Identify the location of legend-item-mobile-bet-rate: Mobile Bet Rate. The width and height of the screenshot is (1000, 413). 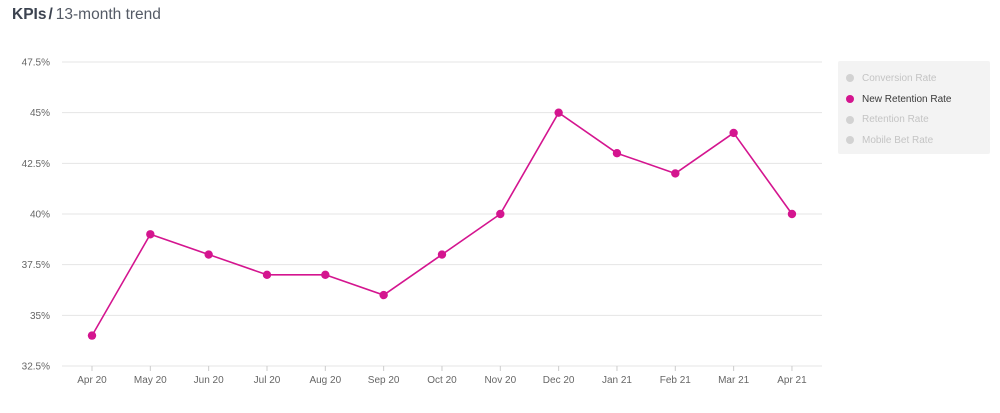
(914, 140).